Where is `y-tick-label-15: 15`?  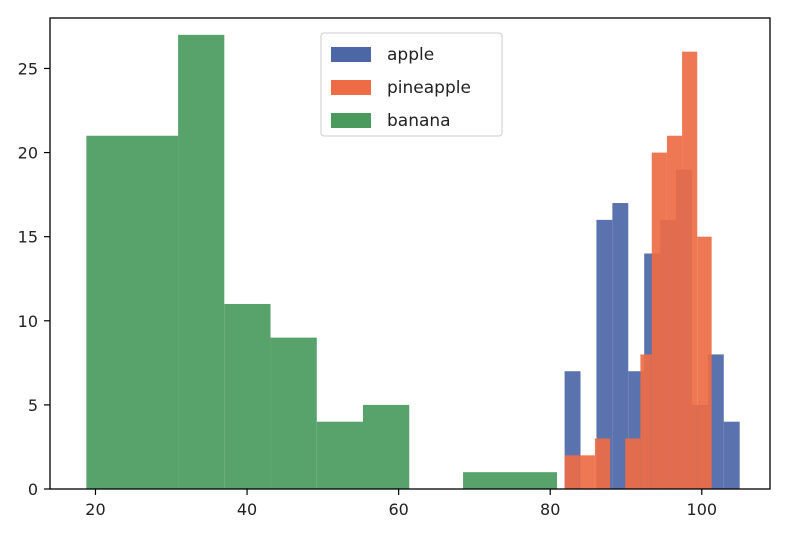
y-tick-label-15: 15 is located at coordinates (28, 237).